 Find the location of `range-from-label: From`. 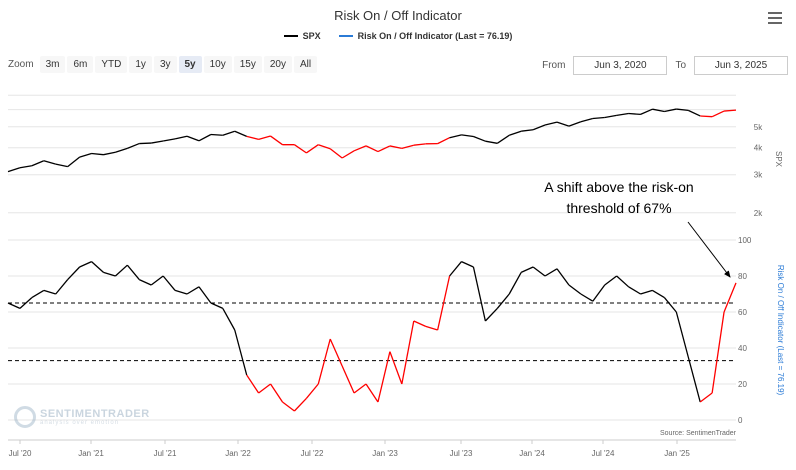

range-from-label: From is located at coordinates (554, 65).